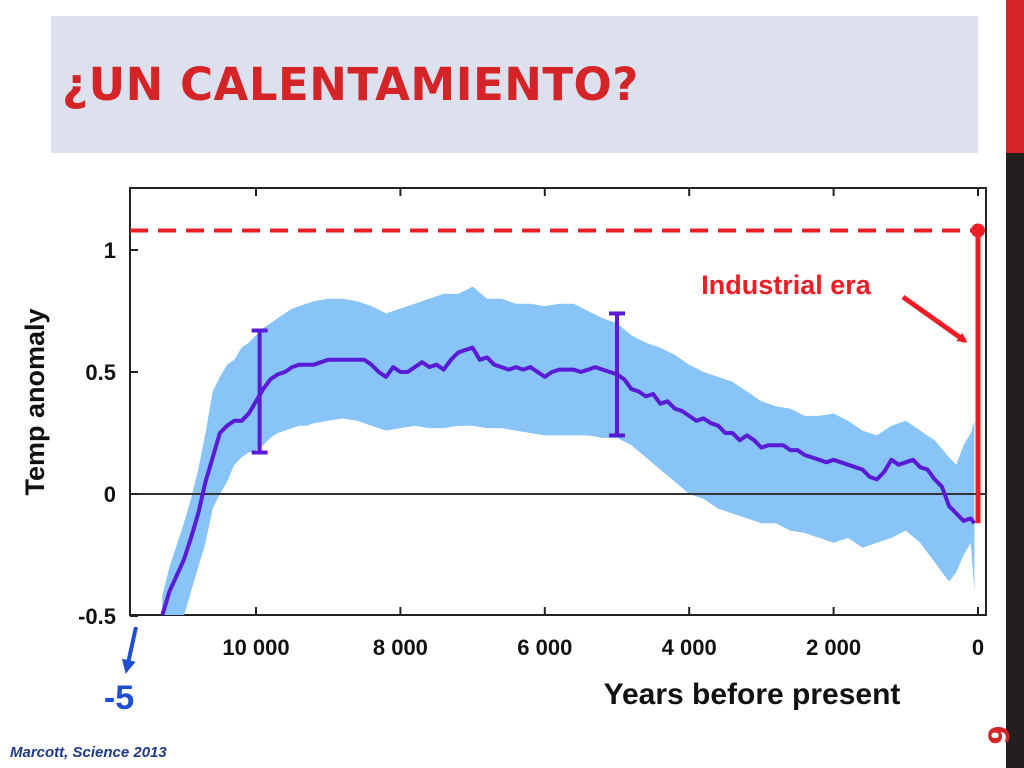  What do you see at coordinates (1015, 460) in the screenshot?
I see `side-bar-dark` at bounding box center [1015, 460].